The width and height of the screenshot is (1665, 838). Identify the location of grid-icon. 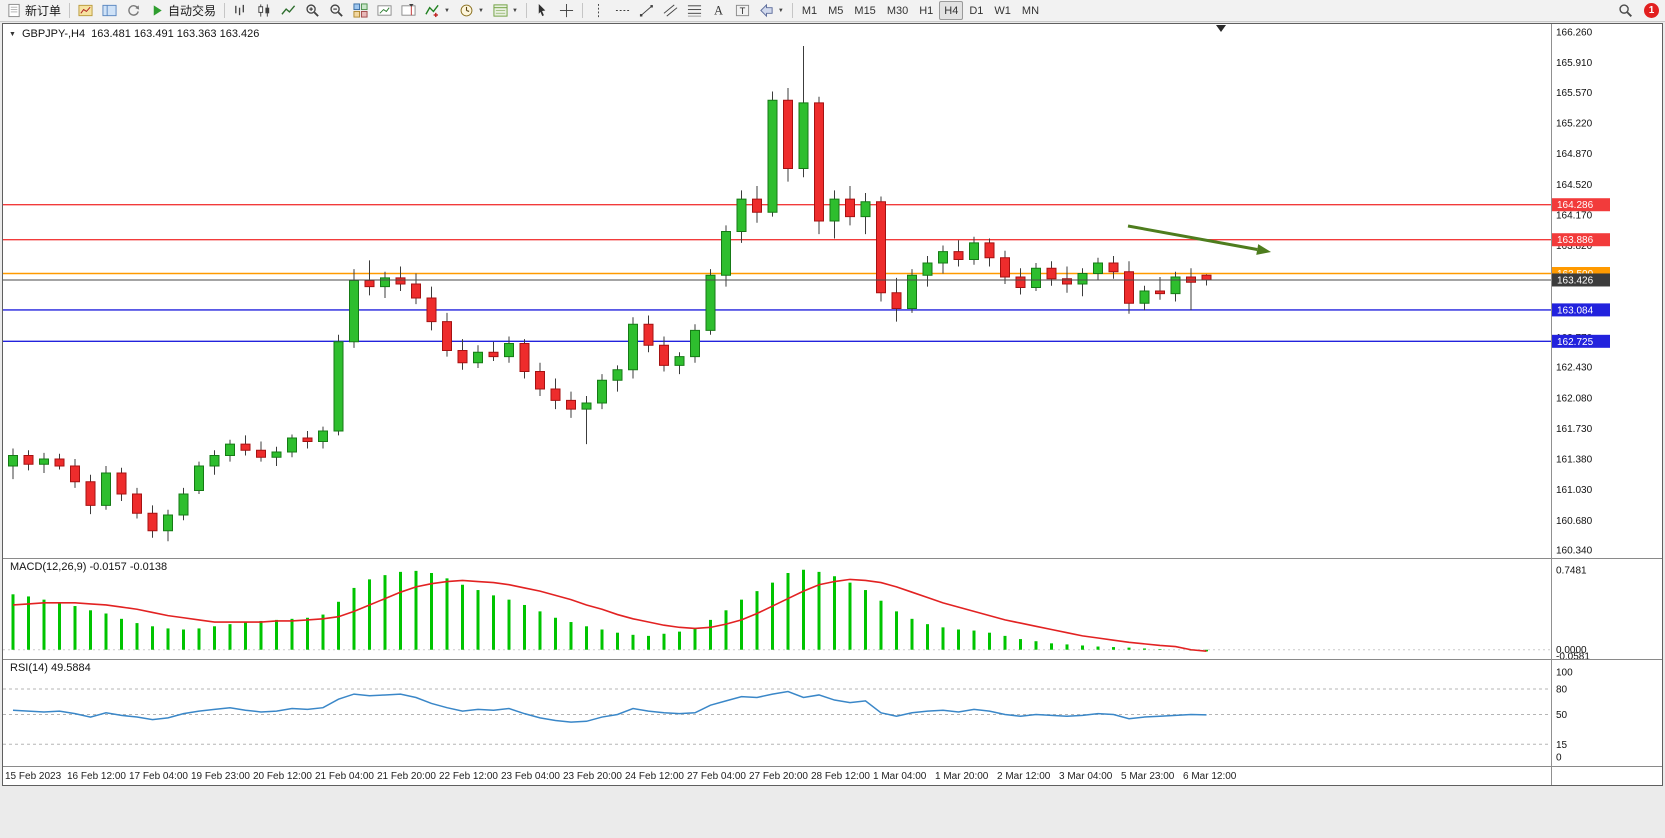
(360, 10).